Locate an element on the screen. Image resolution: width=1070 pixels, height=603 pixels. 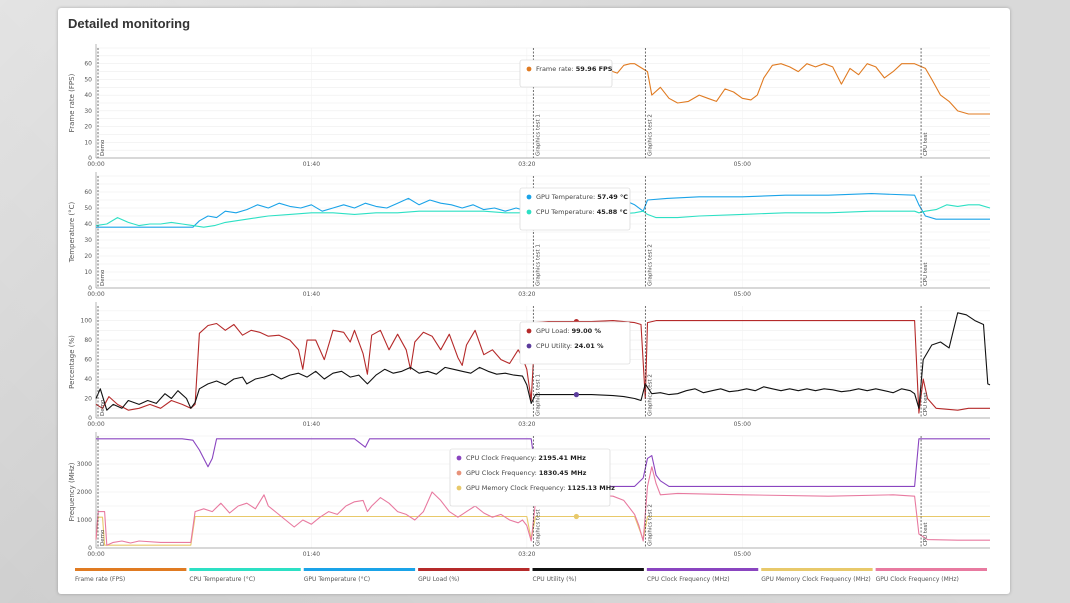
legend-item-cpu-temperature-c: CPU Temperature (°C) is located at coordinates (245, 575).